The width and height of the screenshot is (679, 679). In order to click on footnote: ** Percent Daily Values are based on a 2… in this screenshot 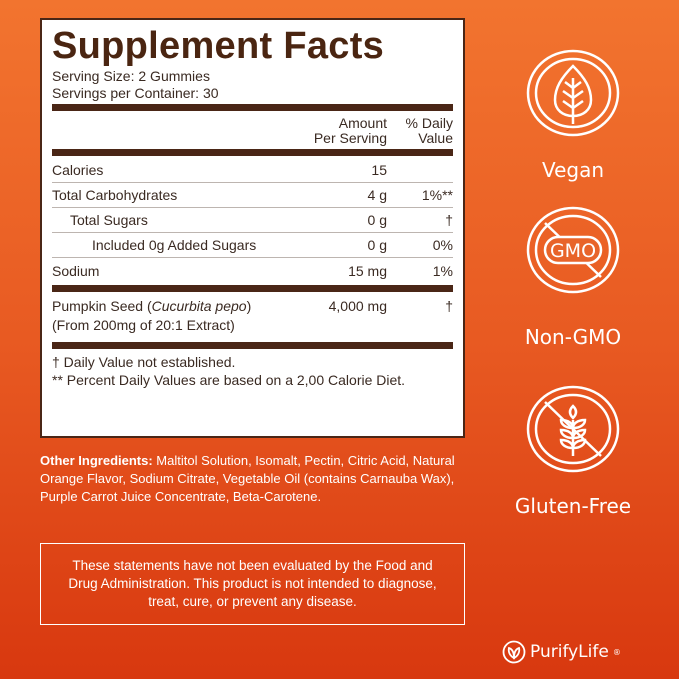, I will do `click(229, 380)`.